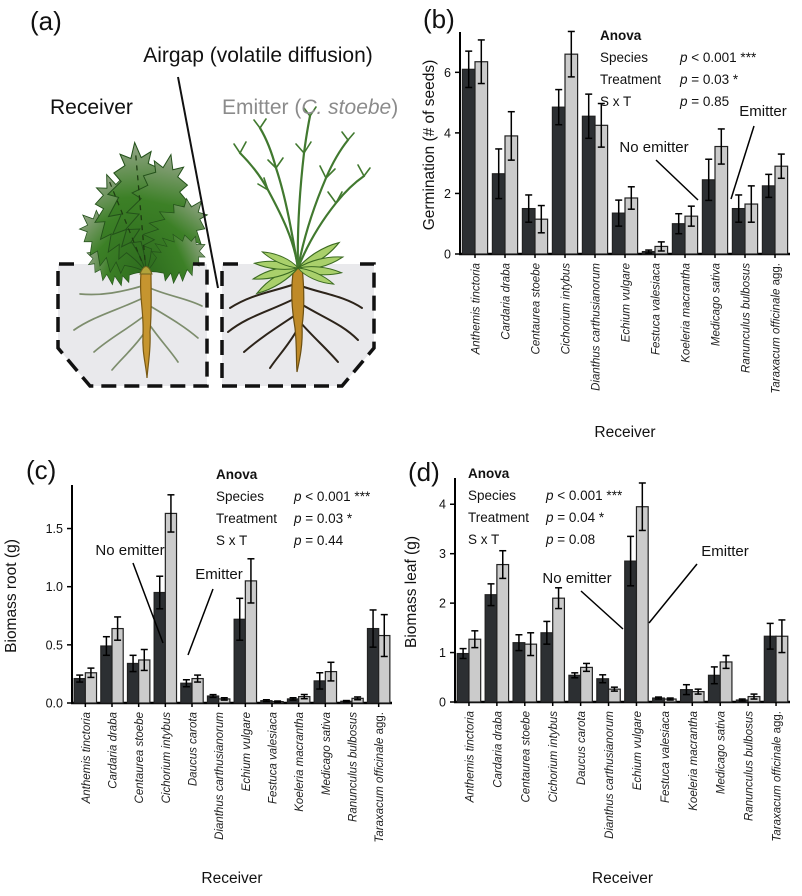  I want to click on emitter-taproot, so click(298, 319).